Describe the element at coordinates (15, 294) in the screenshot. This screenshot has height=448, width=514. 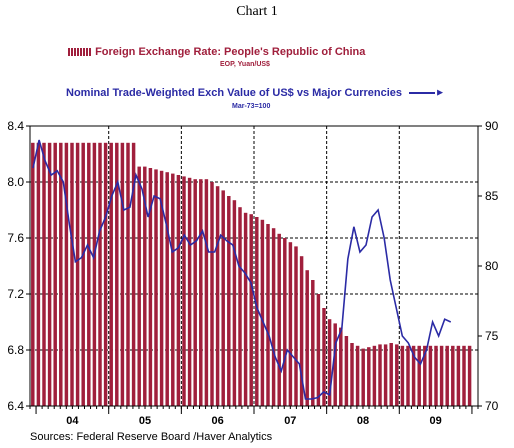
I see `y-left-tick-label: 7.2` at that location.